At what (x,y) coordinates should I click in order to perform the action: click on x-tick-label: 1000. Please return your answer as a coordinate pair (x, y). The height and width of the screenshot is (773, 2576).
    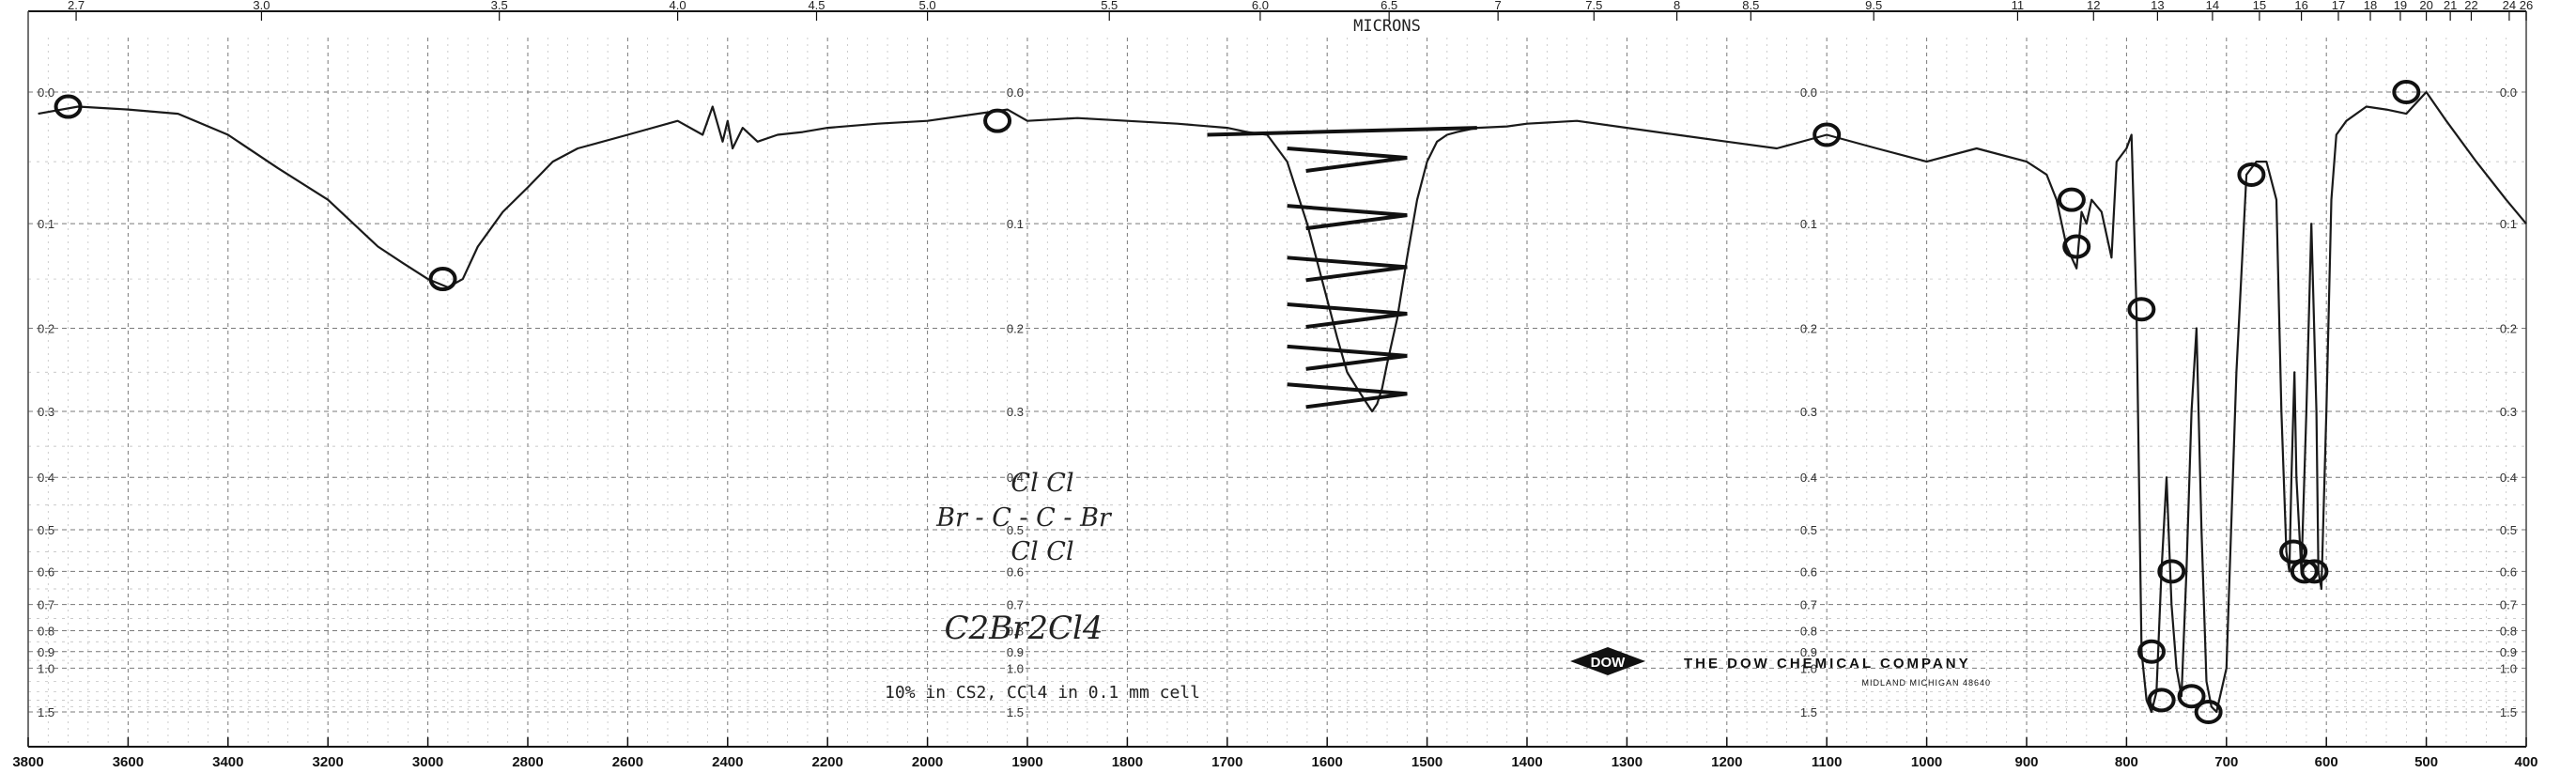
    Looking at the image, I should click on (1927, 762).